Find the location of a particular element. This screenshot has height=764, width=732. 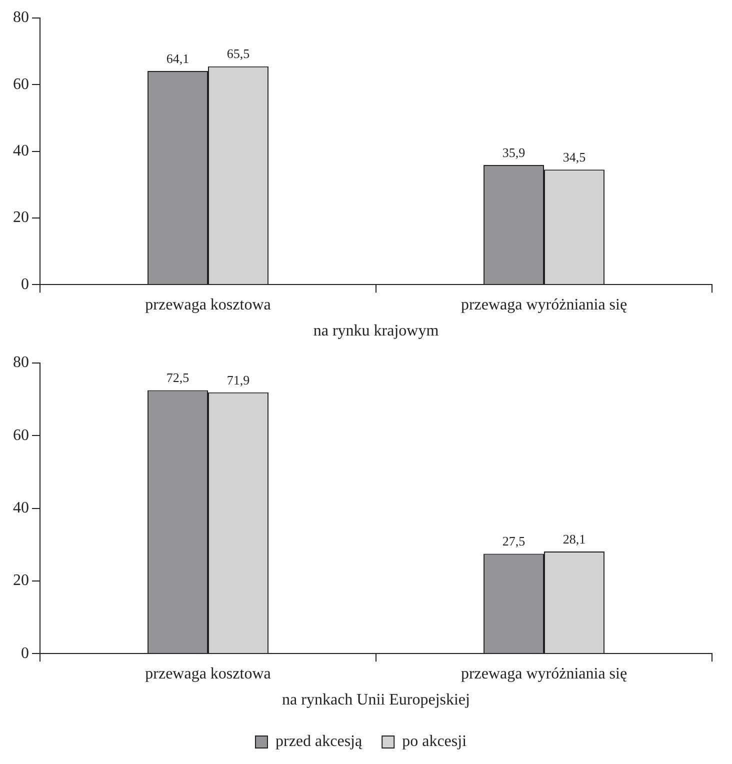

x-axis-title: na rynkach Unii Europejskiej is located at coordinates (376, 700).